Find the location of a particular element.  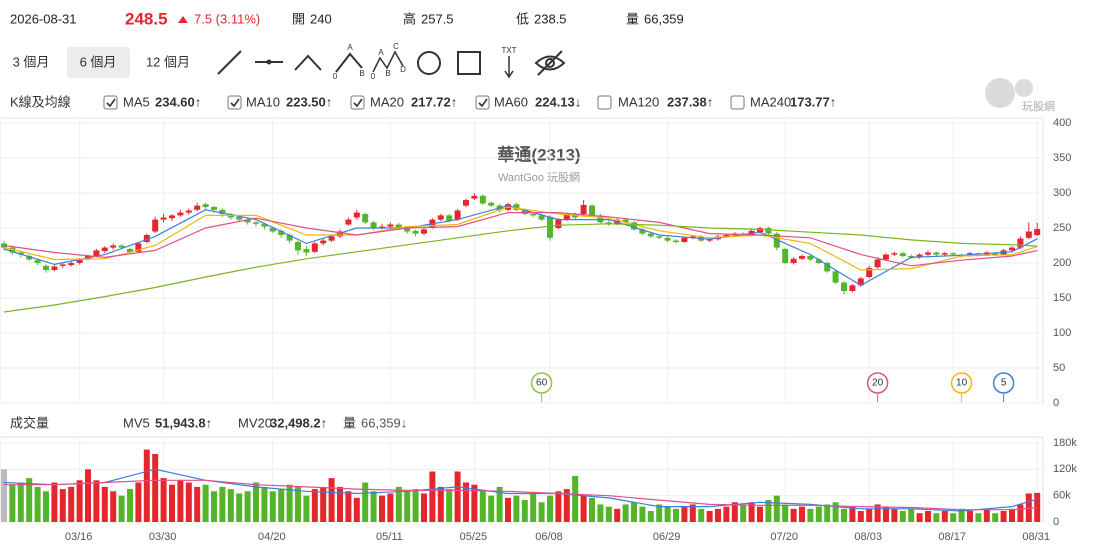

abc-tool is located at coordinates (349, 62).